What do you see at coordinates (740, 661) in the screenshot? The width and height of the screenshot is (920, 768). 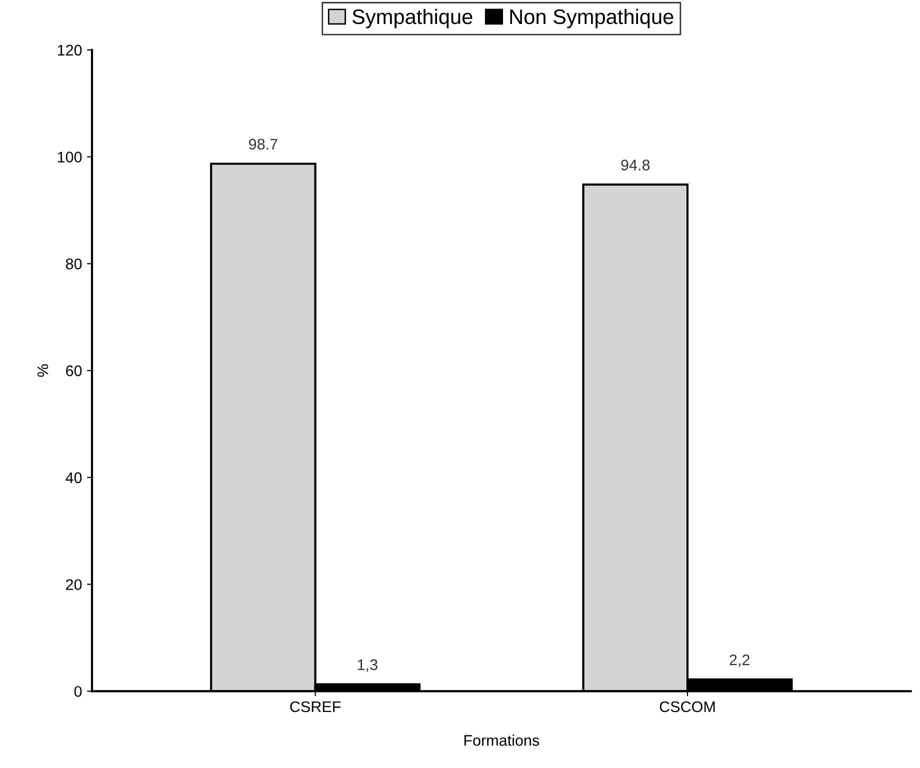 I see `data-label: 2,2` at bounding box center [740, 661].